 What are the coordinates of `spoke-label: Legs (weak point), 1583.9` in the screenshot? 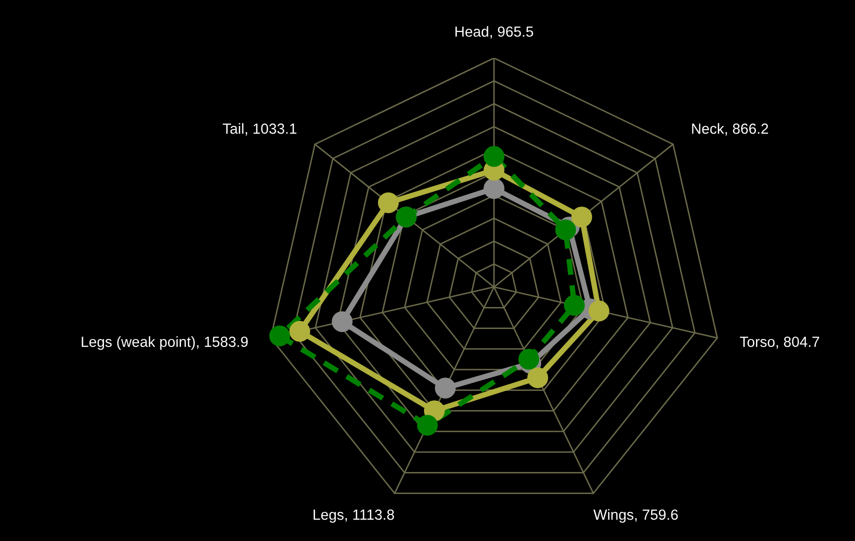 It's located at (165, 343).